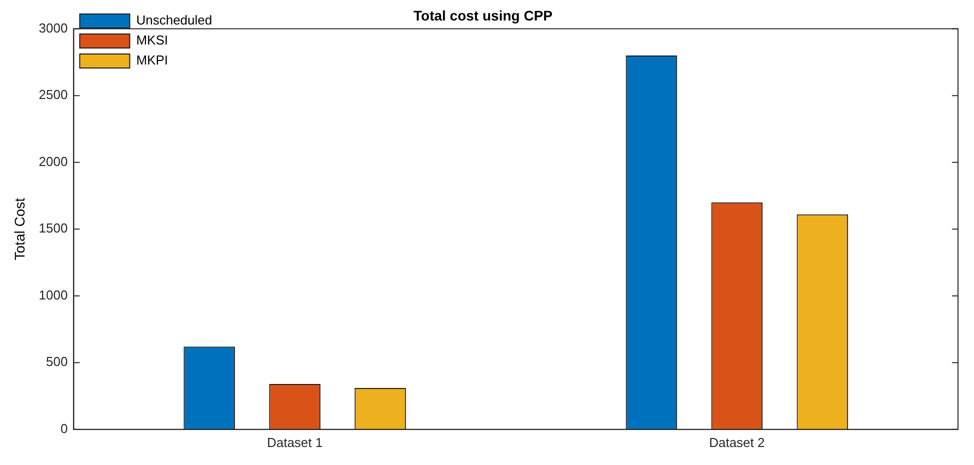 This screenshot has width=974, height=465. What do you see at coordinates (53, 161) in the screenshot?
I see `y-tick-label: 2000` at bounding box center [53, 161].